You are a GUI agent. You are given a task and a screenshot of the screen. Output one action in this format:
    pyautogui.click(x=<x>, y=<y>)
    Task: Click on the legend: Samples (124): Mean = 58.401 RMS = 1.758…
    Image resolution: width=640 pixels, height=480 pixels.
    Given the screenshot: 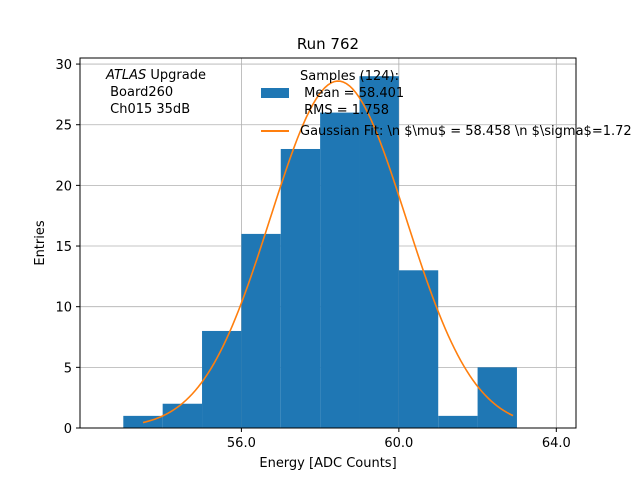 What is the action you would take?
    pyautogui.click(x=446, y=104)
    